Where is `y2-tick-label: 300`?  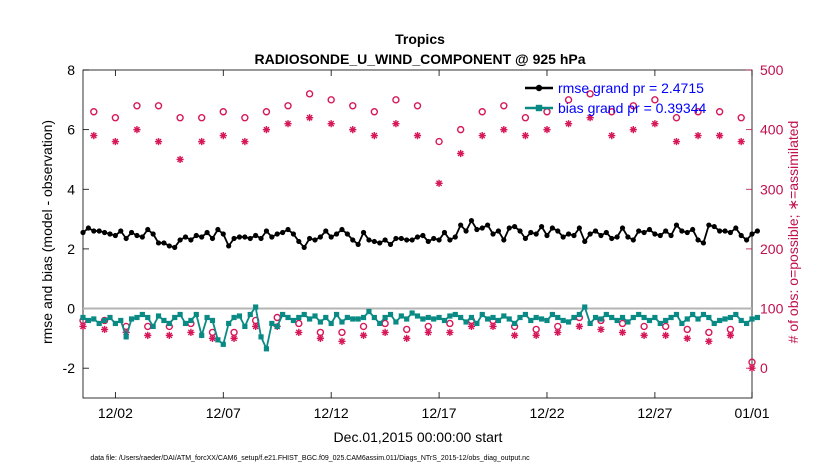 y2-tick-label: 300 is located at coordinates (772, 189).